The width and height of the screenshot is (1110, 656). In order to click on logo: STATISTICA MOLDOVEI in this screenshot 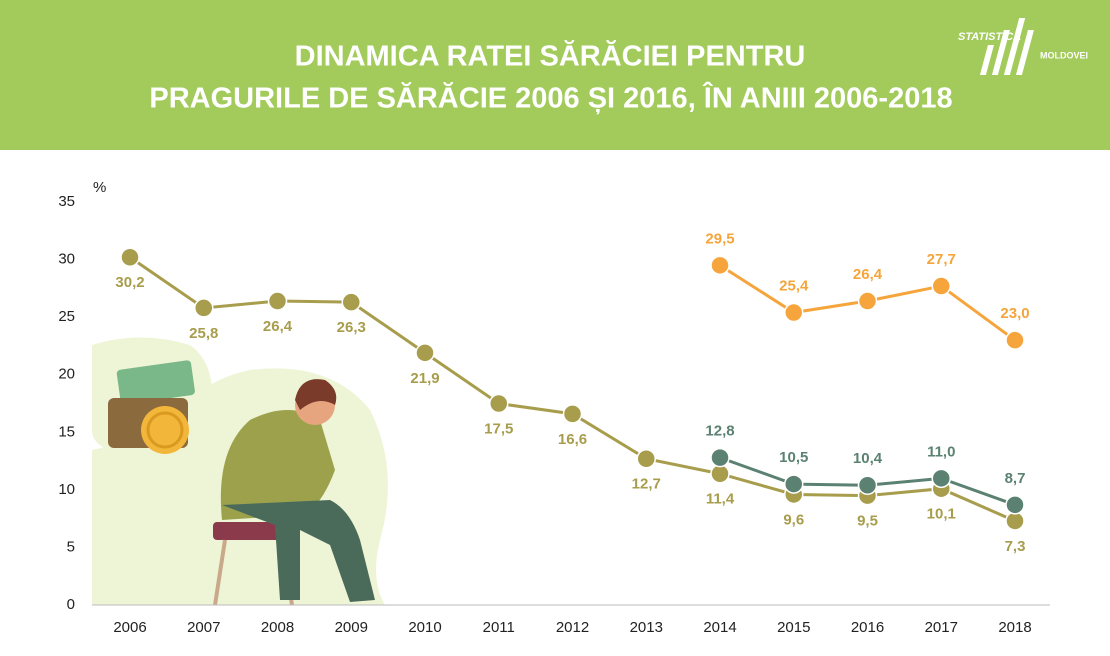, I will do `click(1023, 46)`.